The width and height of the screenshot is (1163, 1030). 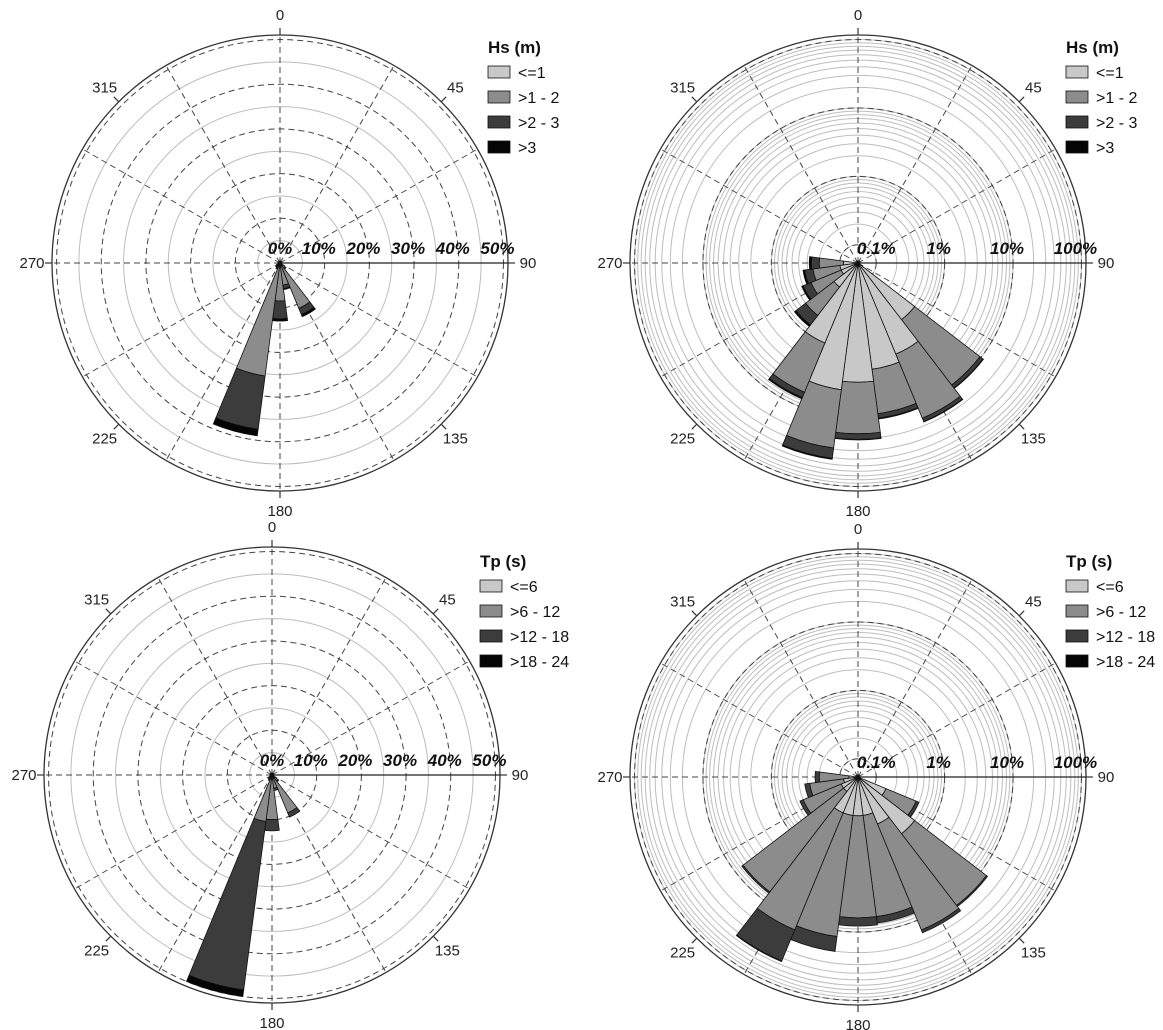 I want to click on legend: Hs (m) <=1 >1 - 2 >2 - 3 >3, so click(x=523, y=97).